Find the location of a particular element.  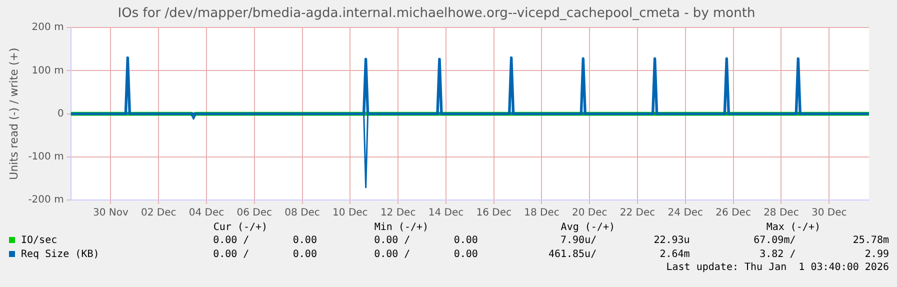

x-tick-label: 30 Nov is located at coordinates (111, 213).